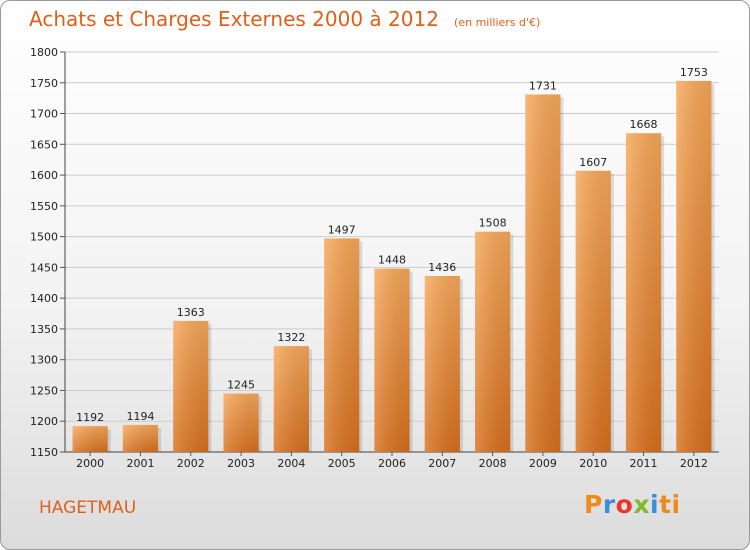 The height and width of the screenshot is (550, 750). Describe the element at coordinates (392, 260) in the screenshot. I see `data-label: 1448` at that location.